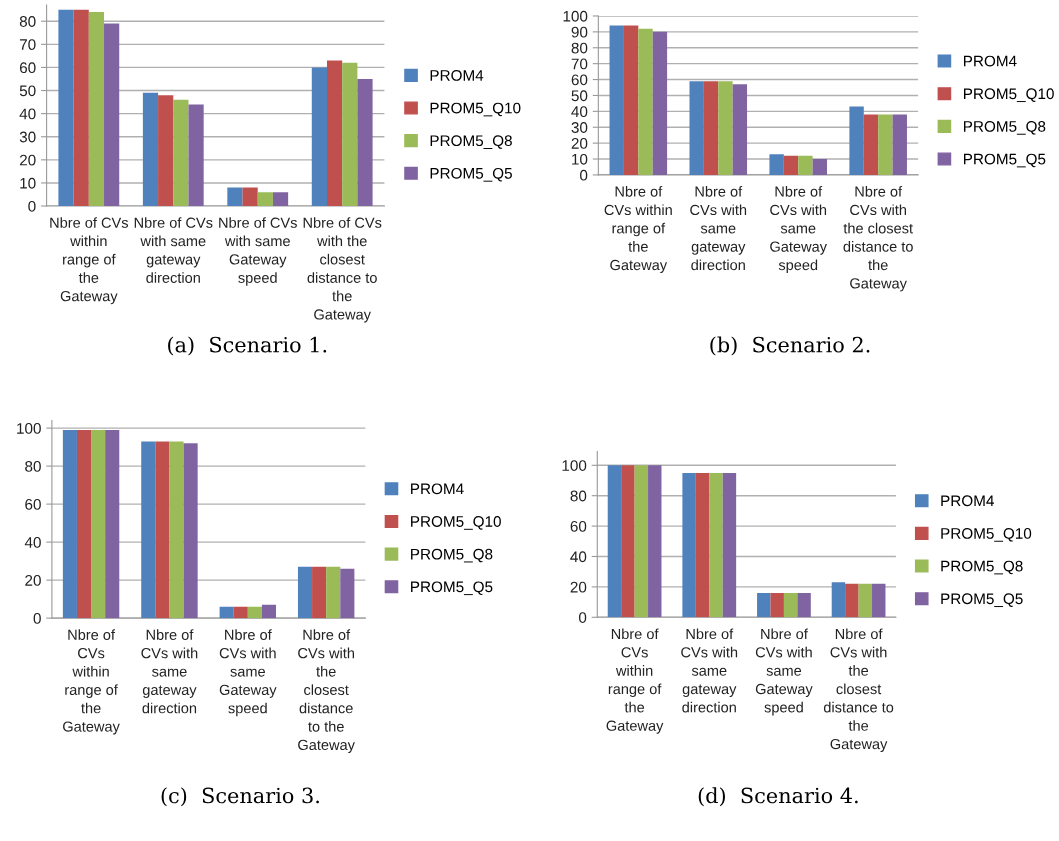  I want to click on y-tick-label: 50, so click(579, 96).